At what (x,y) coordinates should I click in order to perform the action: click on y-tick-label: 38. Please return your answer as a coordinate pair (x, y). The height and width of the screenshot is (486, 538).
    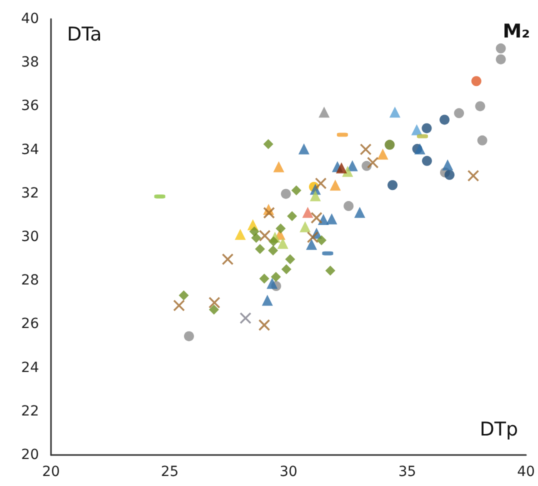
    Looking at the image, I should click on (30, 62).